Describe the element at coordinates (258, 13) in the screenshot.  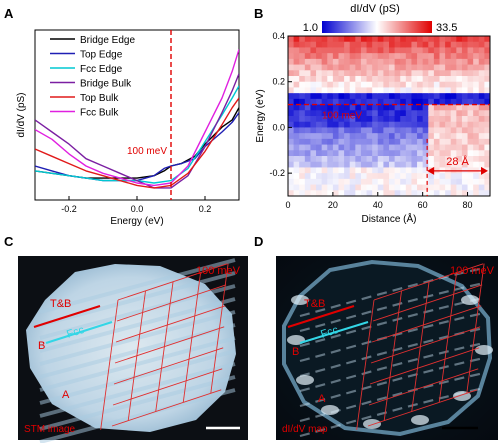
I see `panel-label-b: B` at that location.